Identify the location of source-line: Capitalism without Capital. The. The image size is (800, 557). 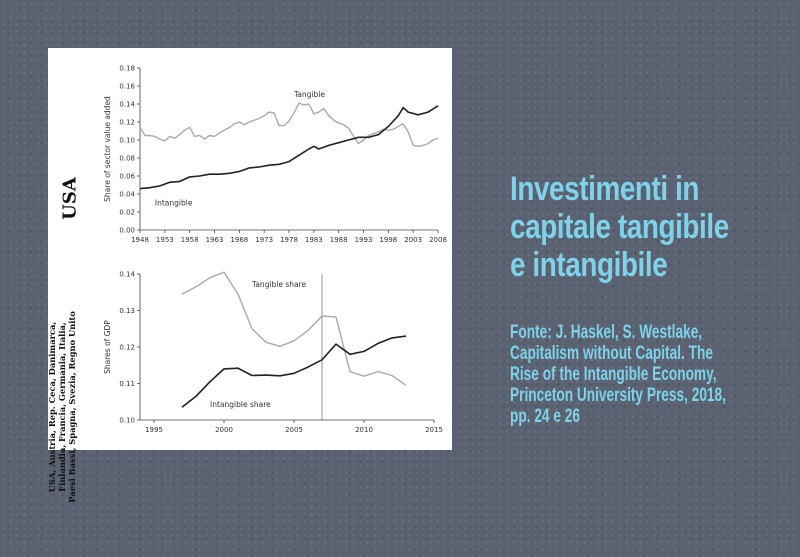
(611, 353).